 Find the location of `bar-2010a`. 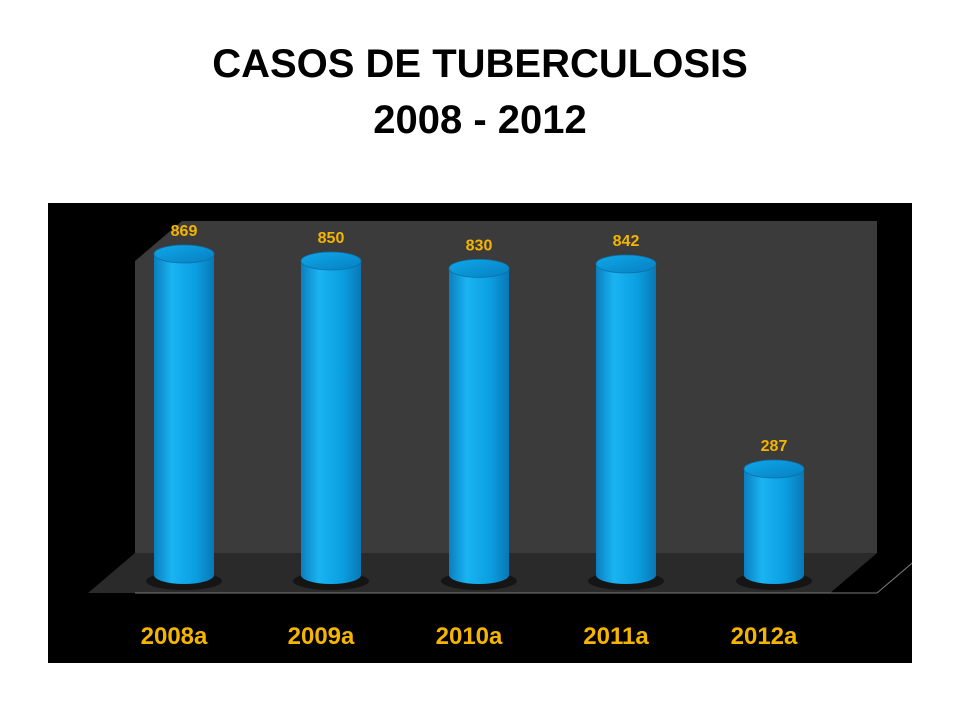

bar-2010a is located at coordinates (479, 426).